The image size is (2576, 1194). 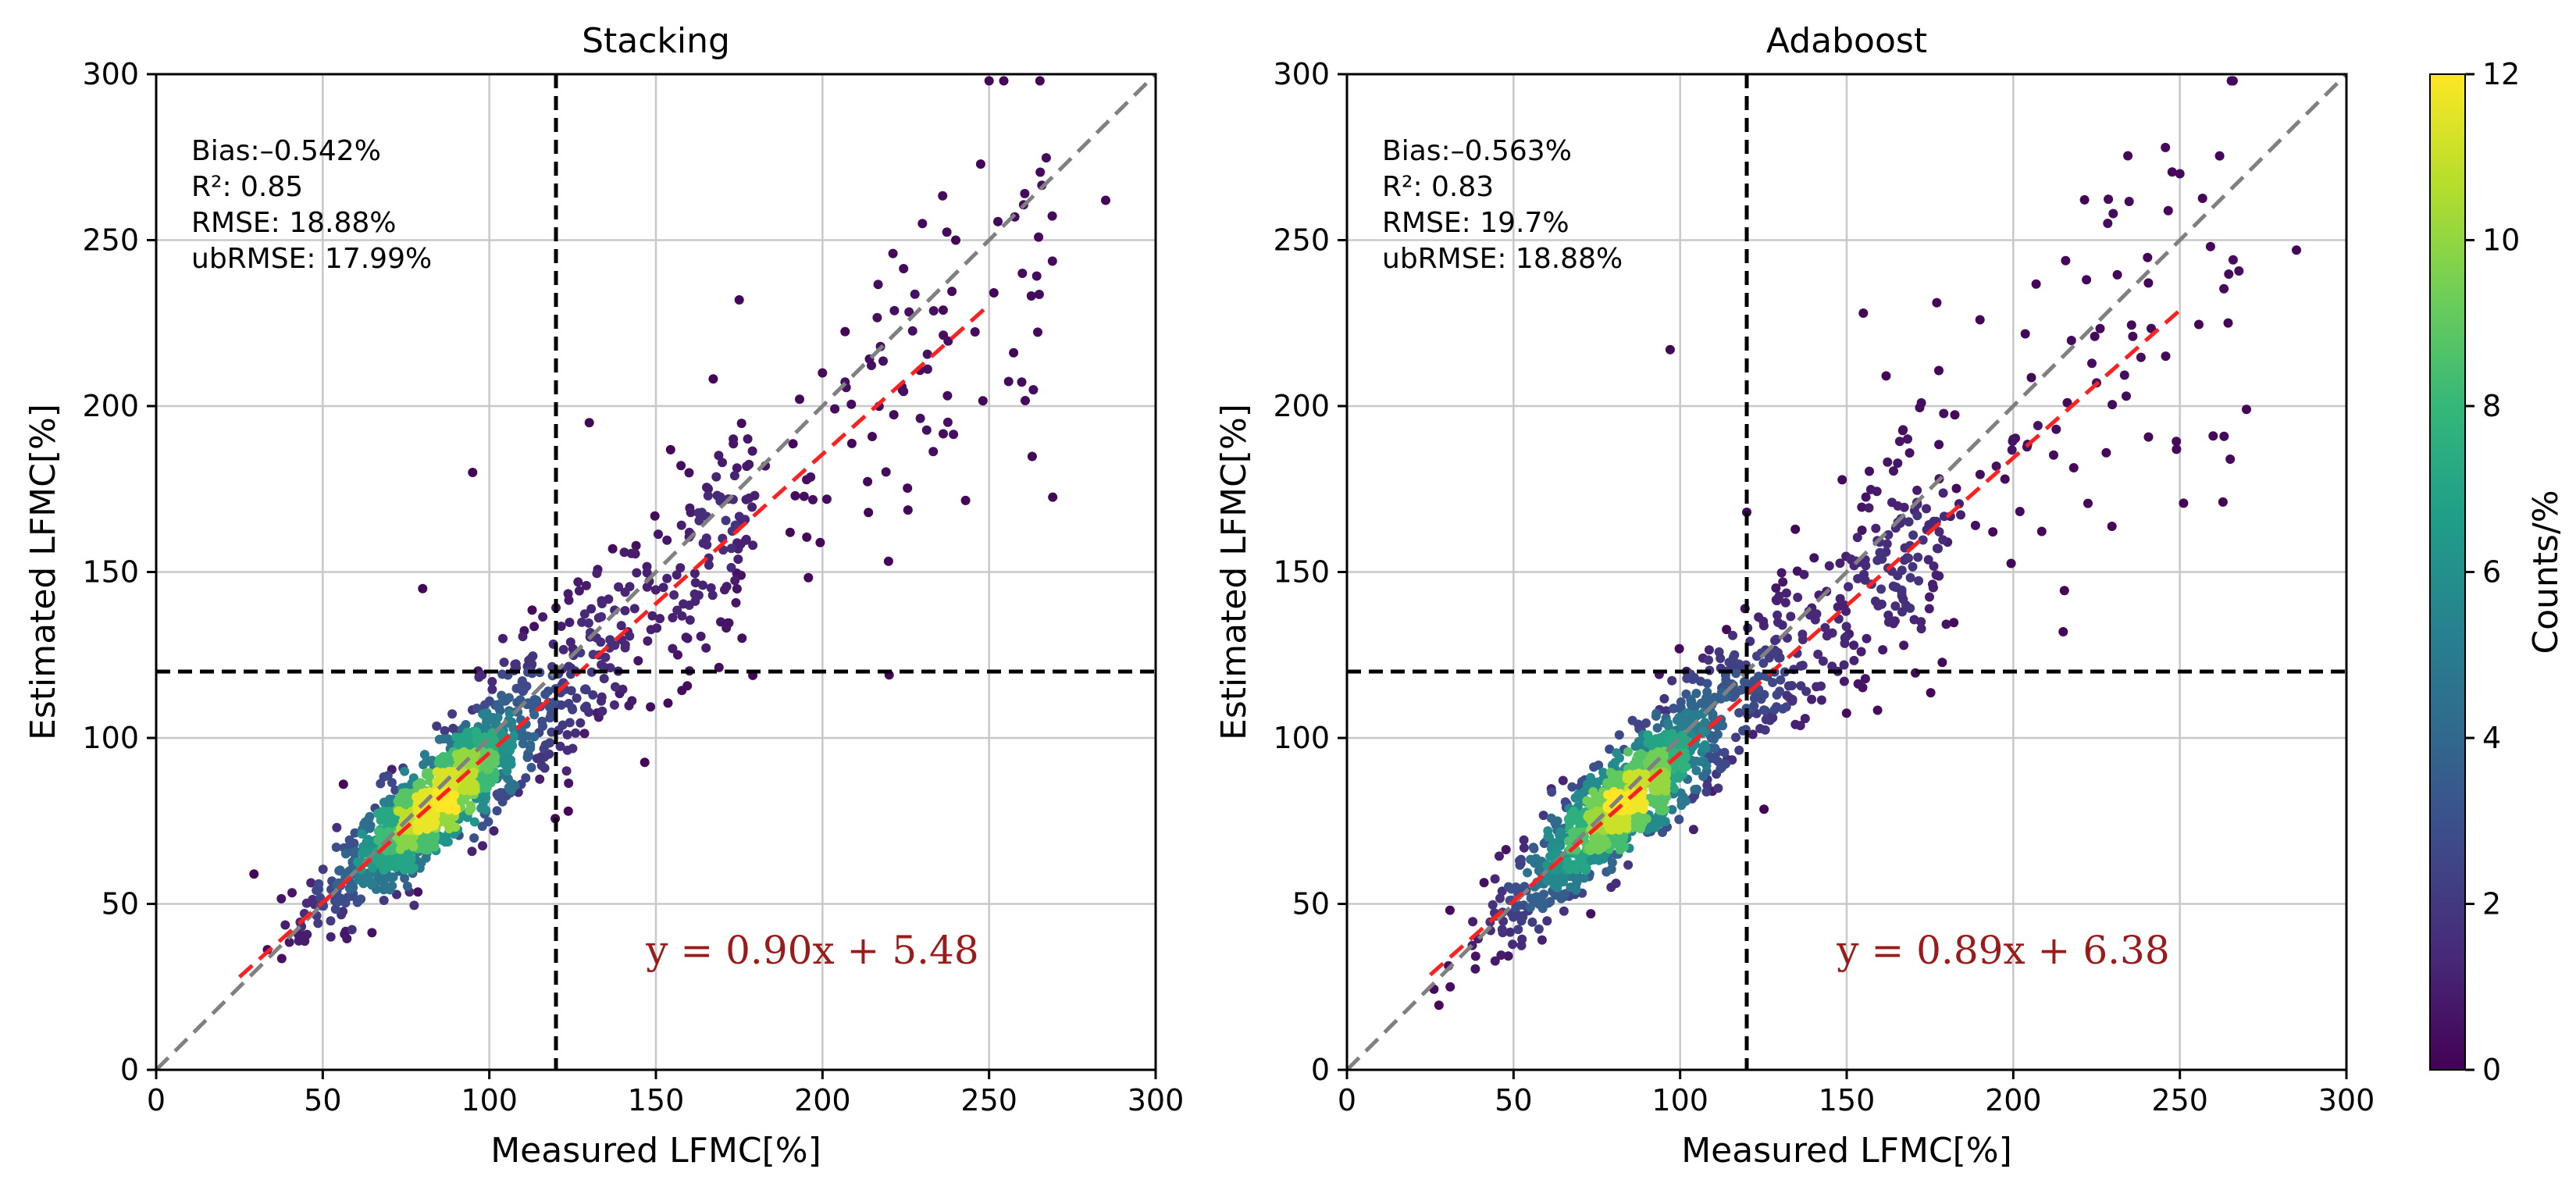 What do you see at coordinates (1502, 259) in the screenshot?
I see `ubrmse-stat: ubRMSE: 18.88%` at bounding box center [1502, 259].